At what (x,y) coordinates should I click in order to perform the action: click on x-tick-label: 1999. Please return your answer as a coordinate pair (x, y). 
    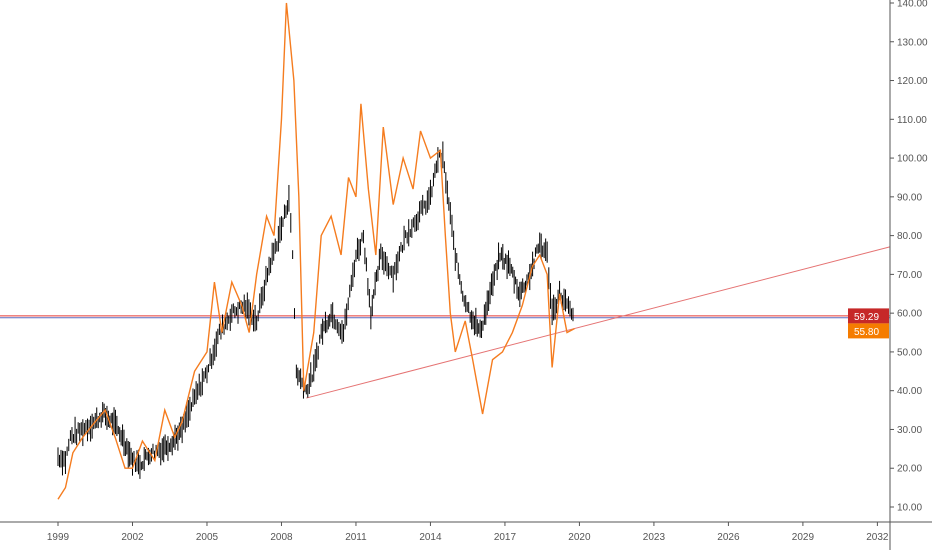
    Looking at the image, I should click on (58, 537).